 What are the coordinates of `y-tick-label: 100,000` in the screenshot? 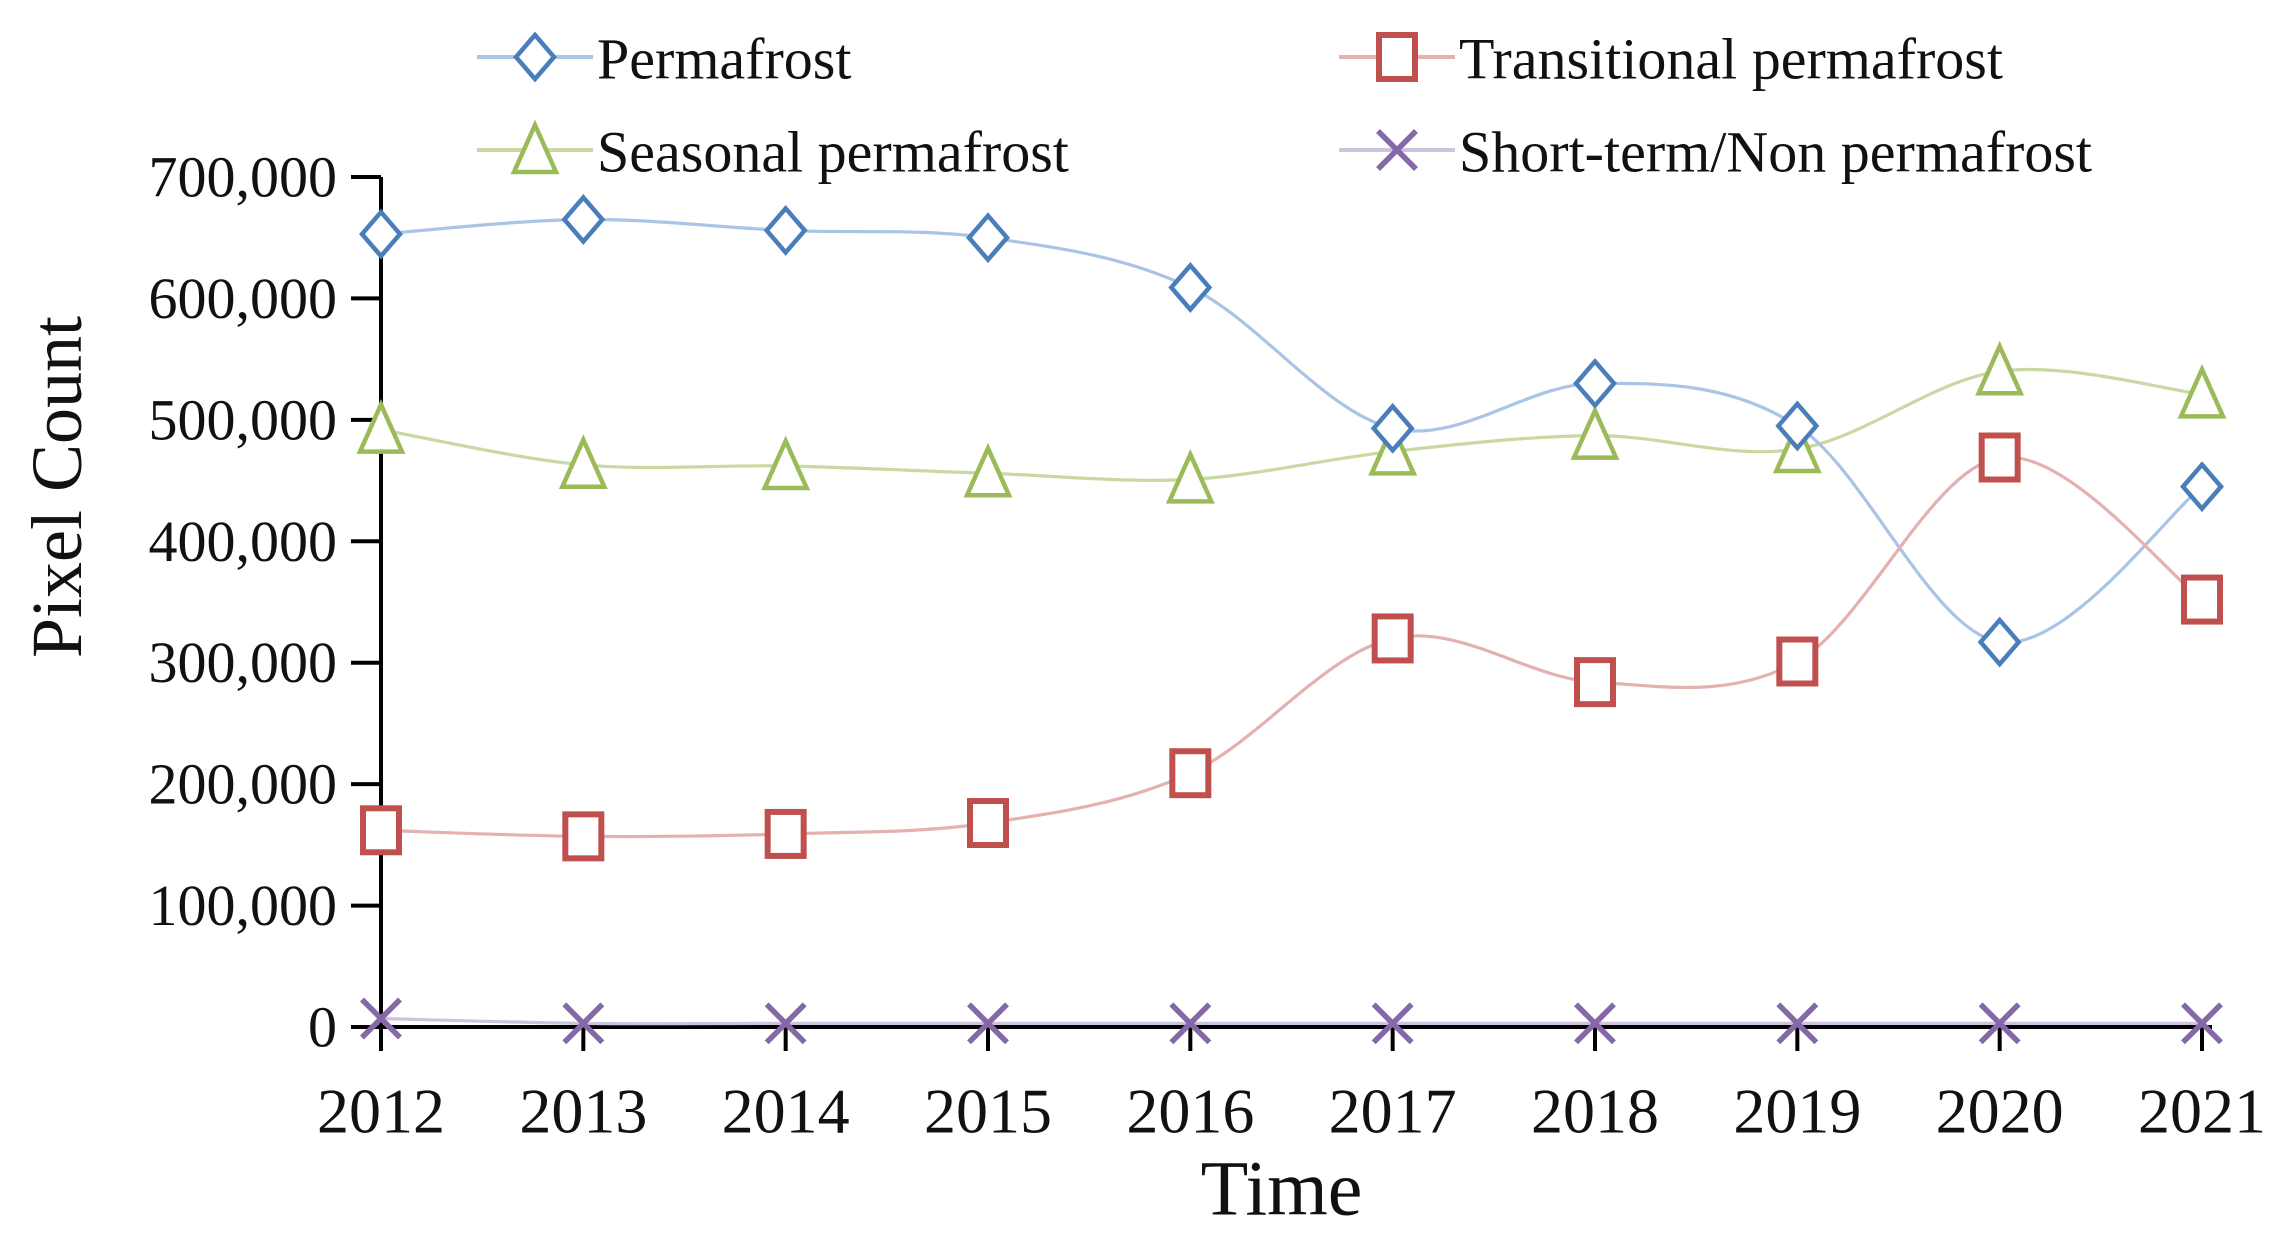 It's located at (243, 905).